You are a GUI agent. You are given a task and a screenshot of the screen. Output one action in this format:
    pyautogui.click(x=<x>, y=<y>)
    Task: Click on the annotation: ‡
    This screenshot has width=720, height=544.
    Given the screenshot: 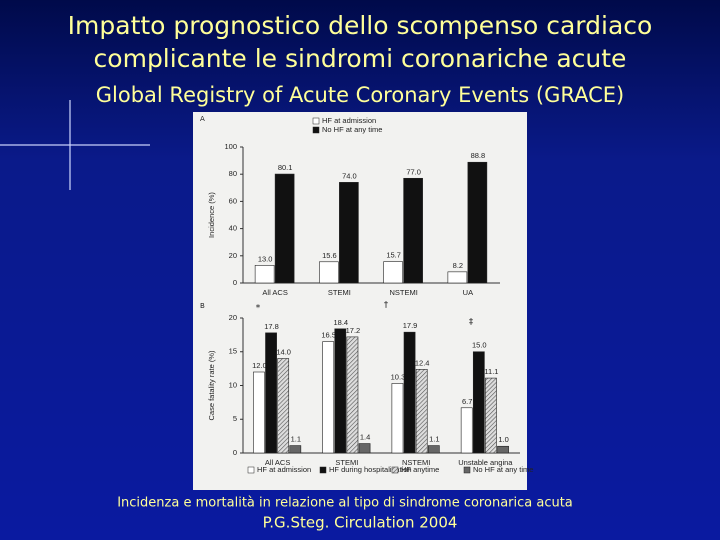 What is the action you would take?
    pyautogui.click(x=471, y=323)
    